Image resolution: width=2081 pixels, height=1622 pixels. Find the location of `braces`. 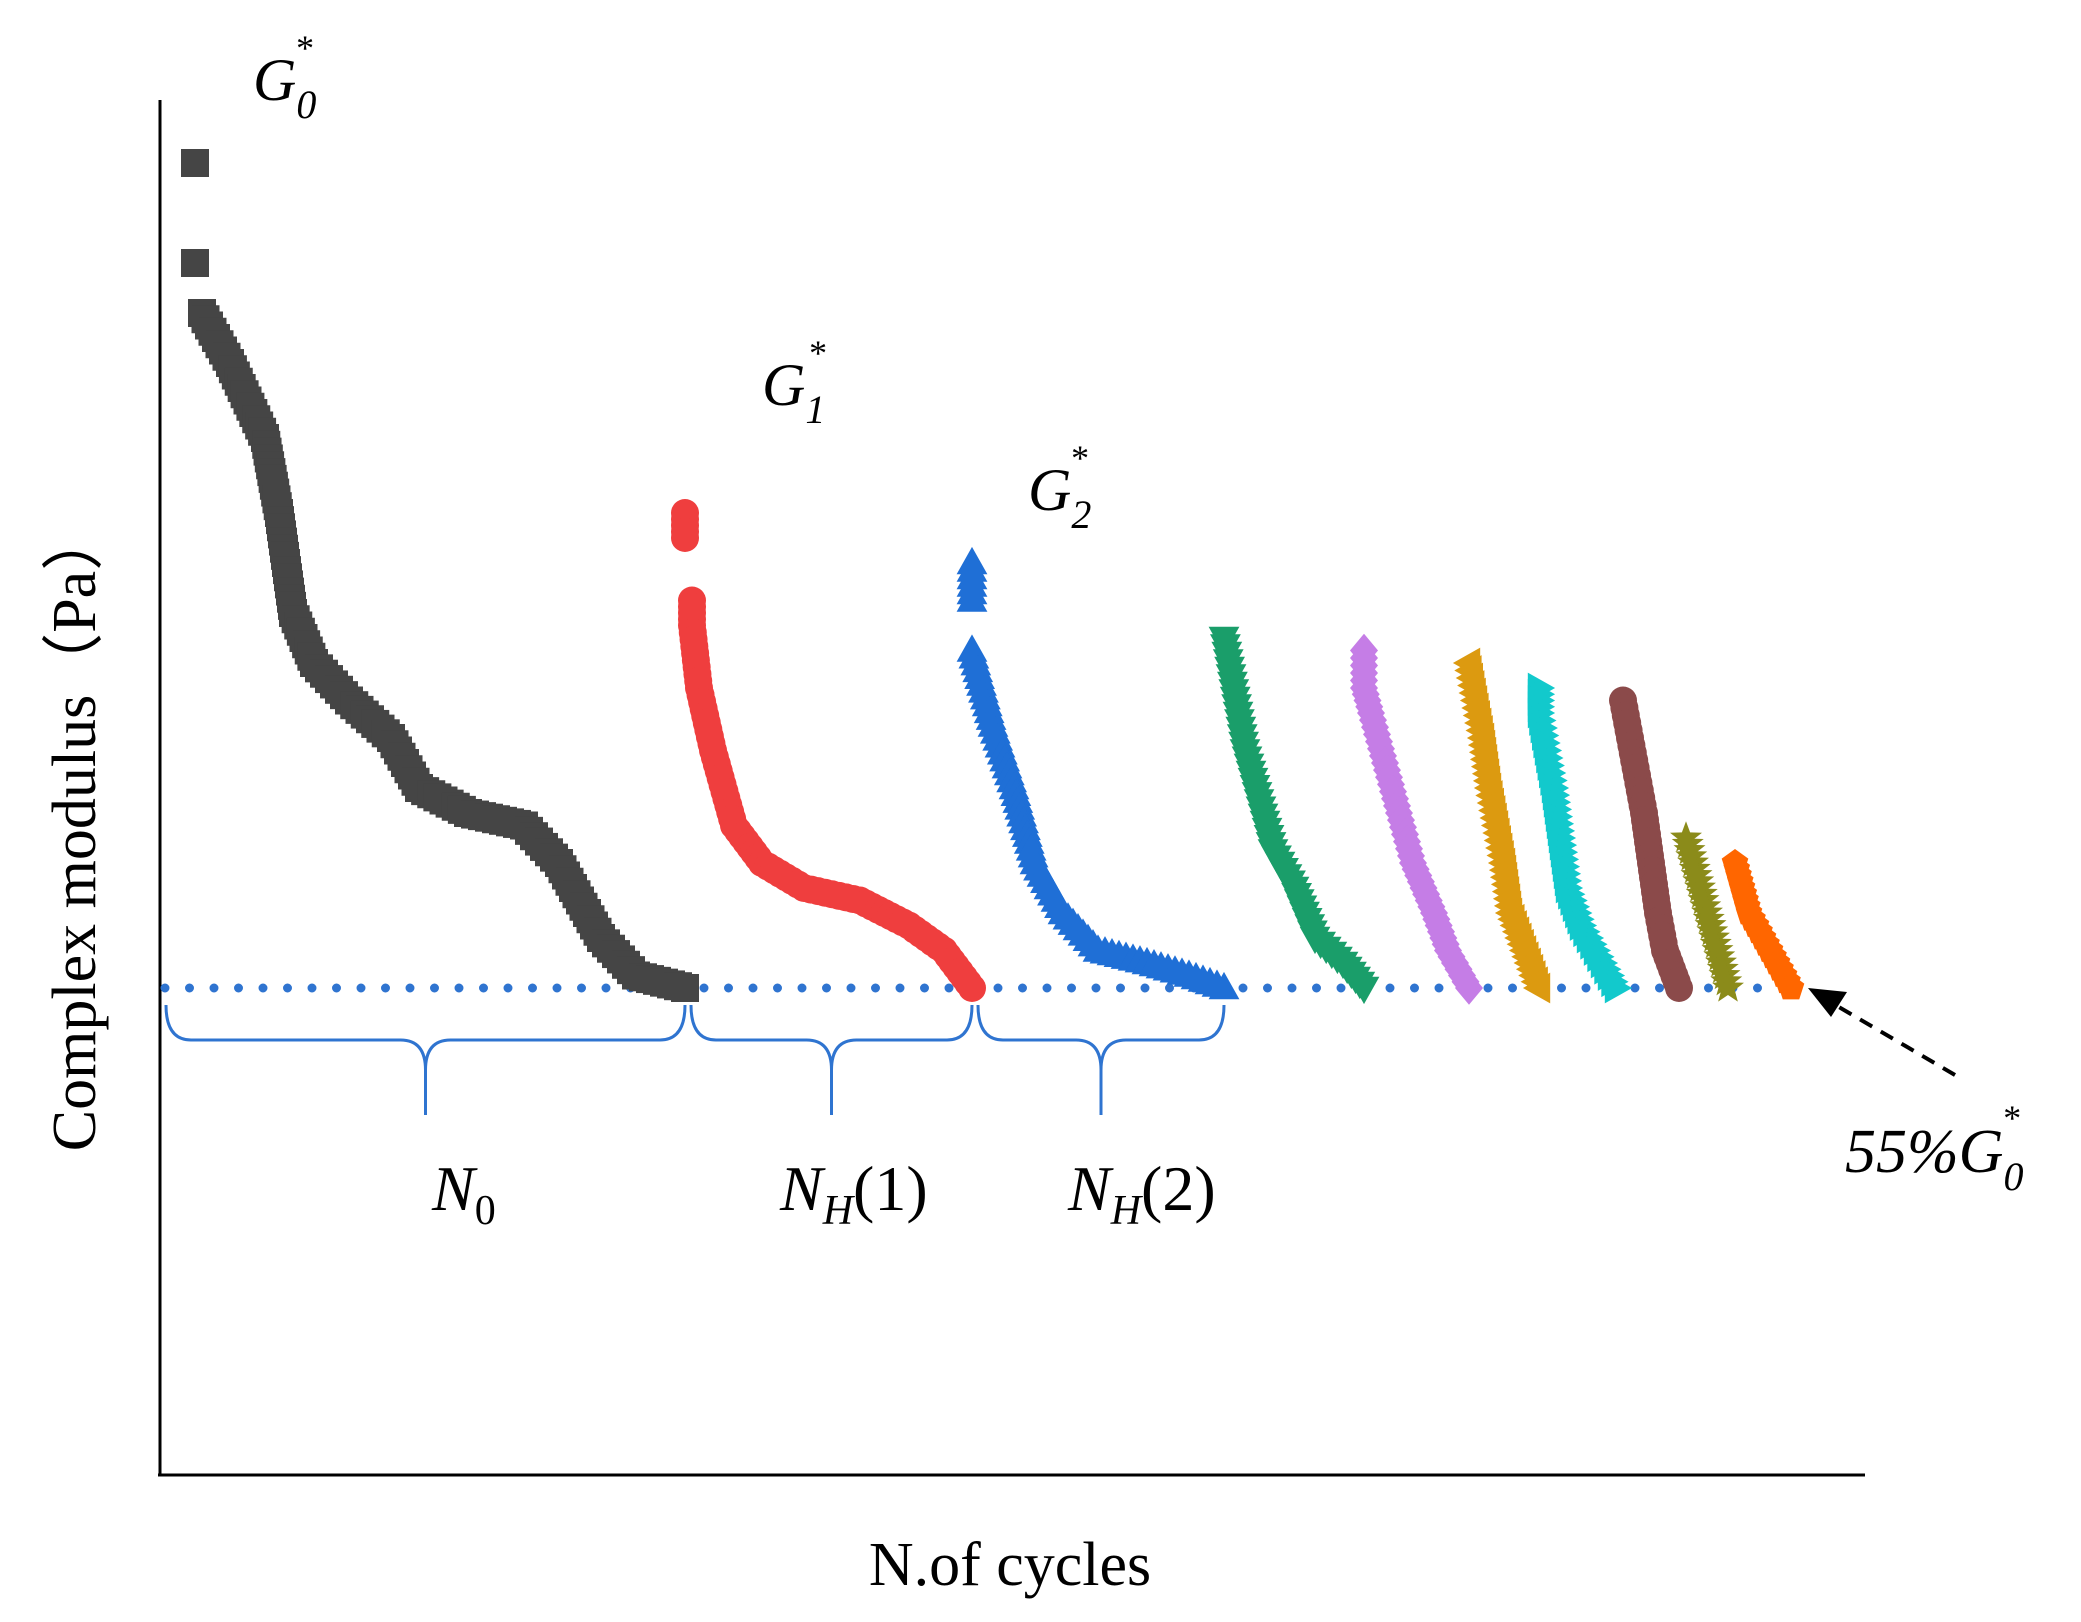

braces is located at coordinates (695, 1059).